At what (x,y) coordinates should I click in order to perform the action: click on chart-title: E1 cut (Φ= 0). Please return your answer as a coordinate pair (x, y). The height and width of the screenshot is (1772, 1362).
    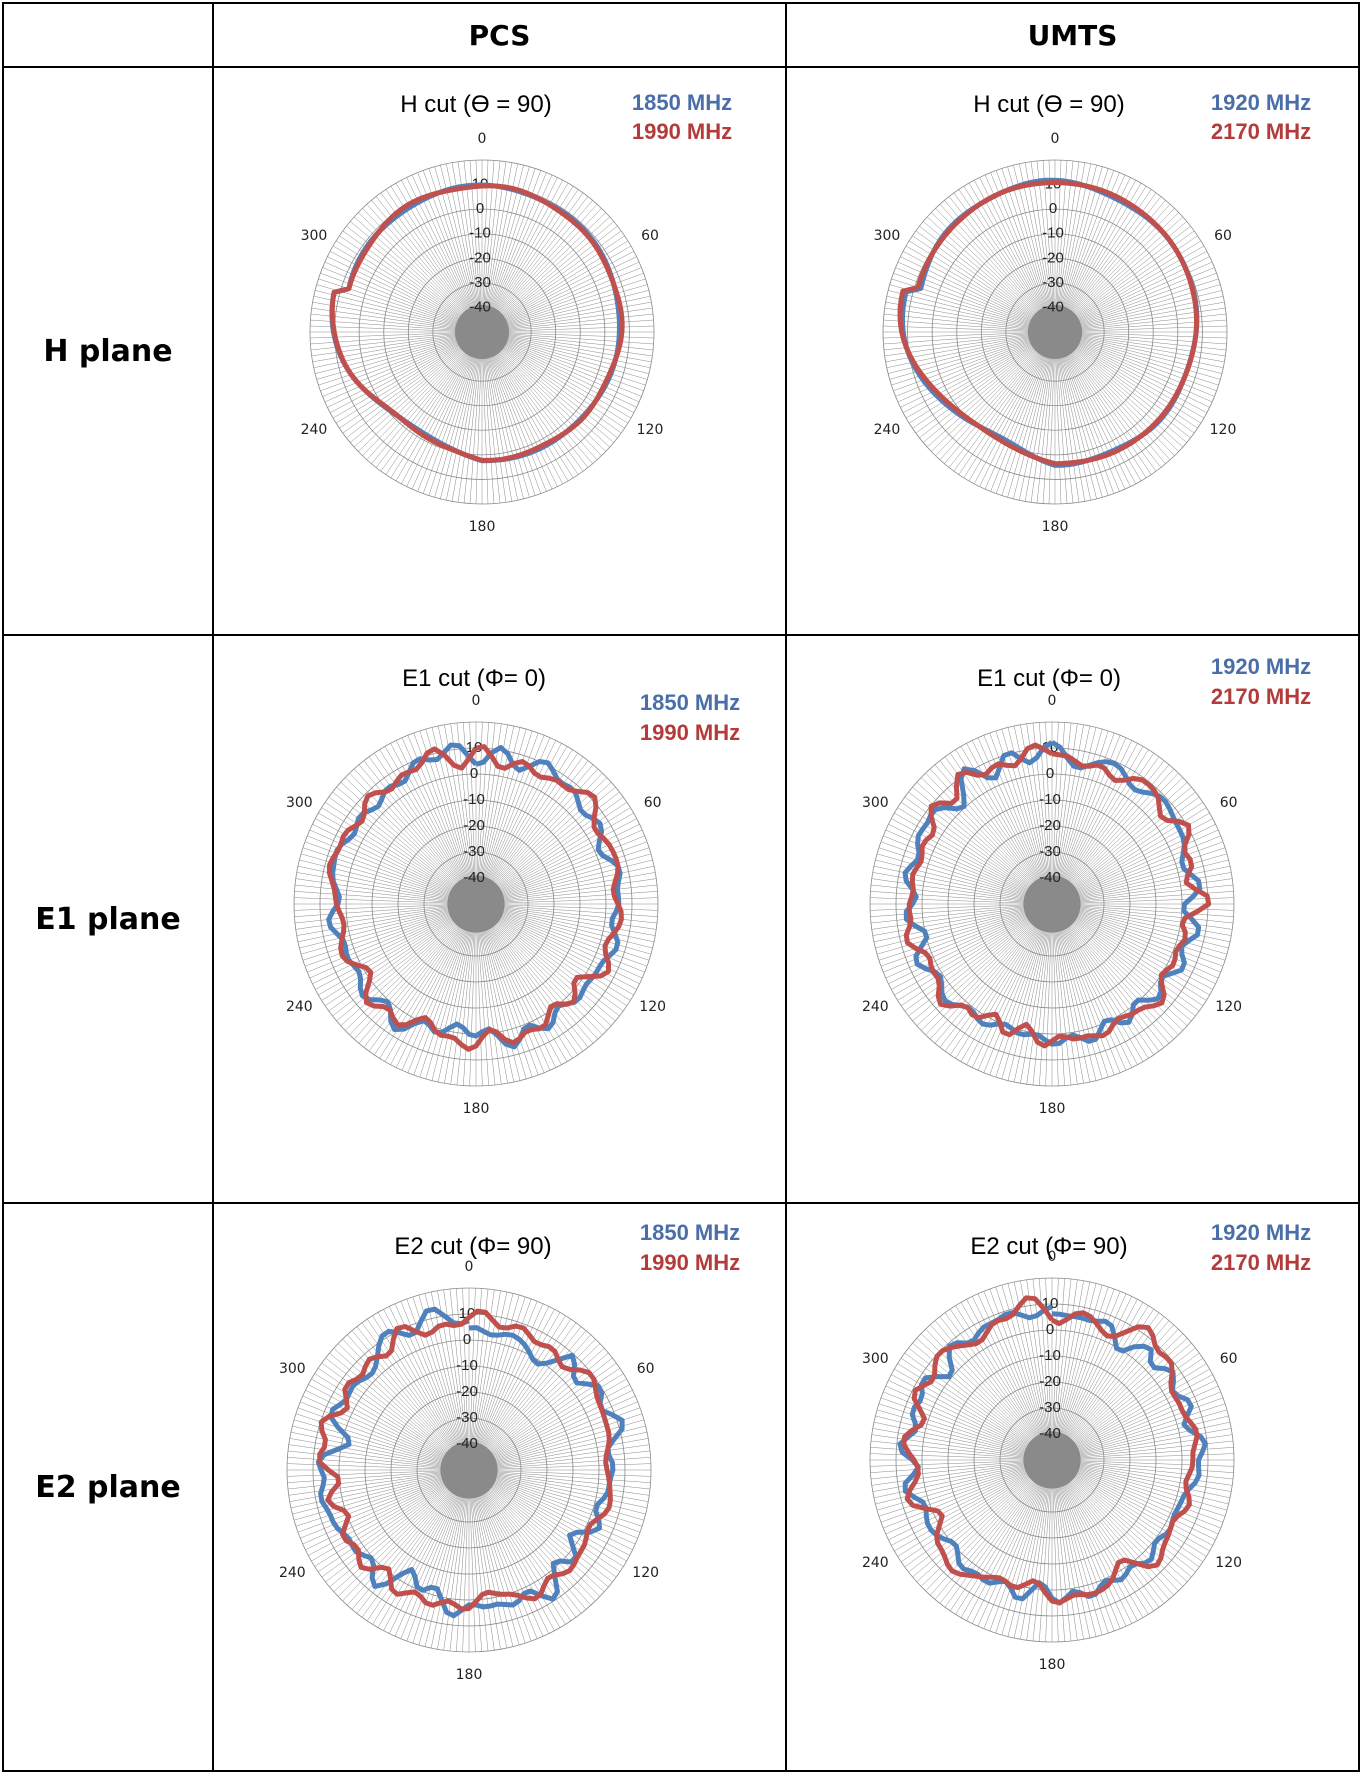
    Looking at the image, I should click on (1049, 678).